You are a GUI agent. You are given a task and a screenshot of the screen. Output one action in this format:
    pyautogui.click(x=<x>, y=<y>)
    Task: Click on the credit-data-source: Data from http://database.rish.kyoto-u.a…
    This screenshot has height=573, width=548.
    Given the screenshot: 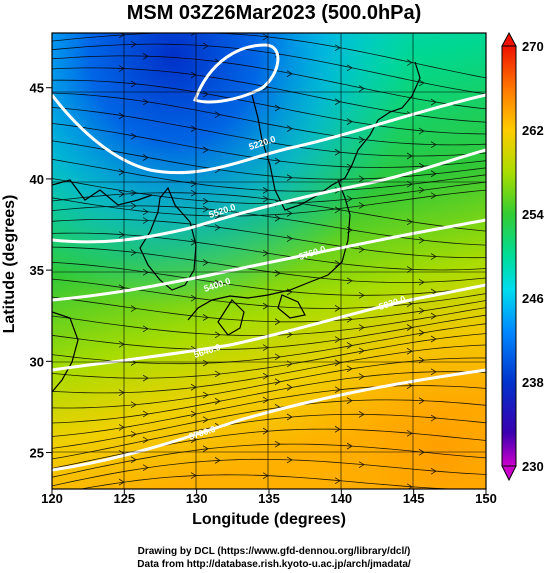 What is the action you would take?
    pyautogui.click(x=274, y=564)
    